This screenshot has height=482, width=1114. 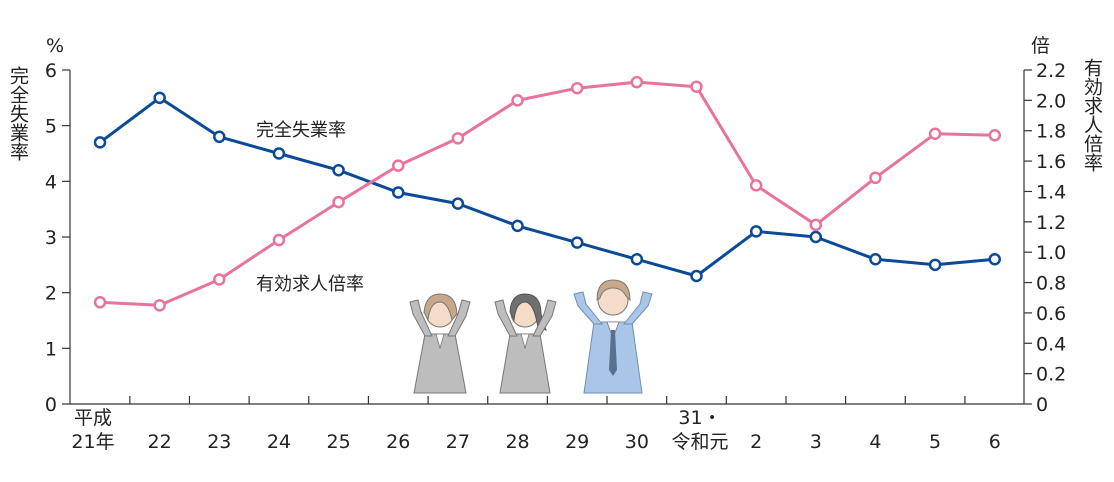 What do you see at coordinates (995, 442) in the screenshot?
I see `x-tick-label: 6` at bounding box center [995, 442].